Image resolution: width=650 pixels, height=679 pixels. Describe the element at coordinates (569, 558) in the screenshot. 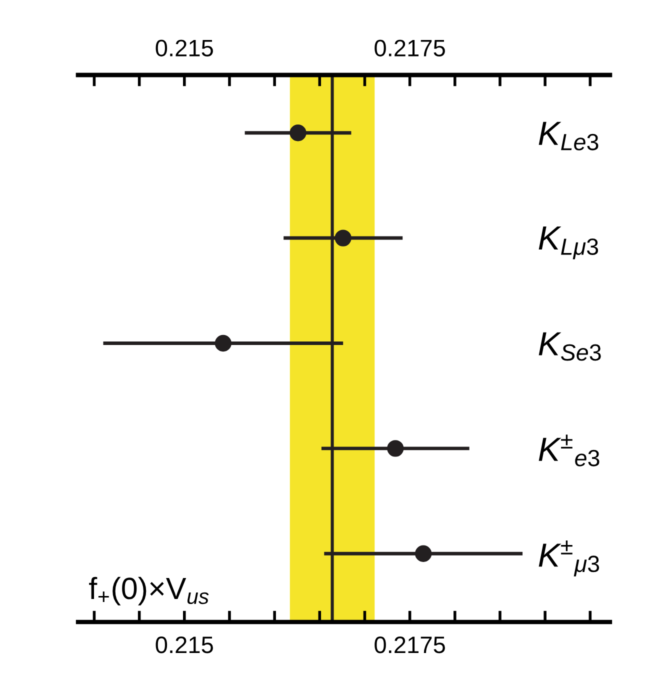

I see `y-tick-label: K$^{±}$$_{μ3}$` at that location.